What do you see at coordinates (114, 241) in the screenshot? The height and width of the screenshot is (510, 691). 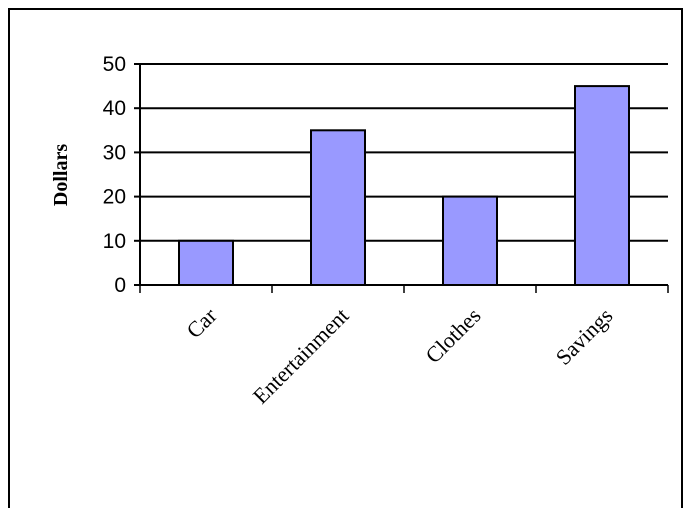 I see `y-tick-label: 10` at bounding box center [114, 241].